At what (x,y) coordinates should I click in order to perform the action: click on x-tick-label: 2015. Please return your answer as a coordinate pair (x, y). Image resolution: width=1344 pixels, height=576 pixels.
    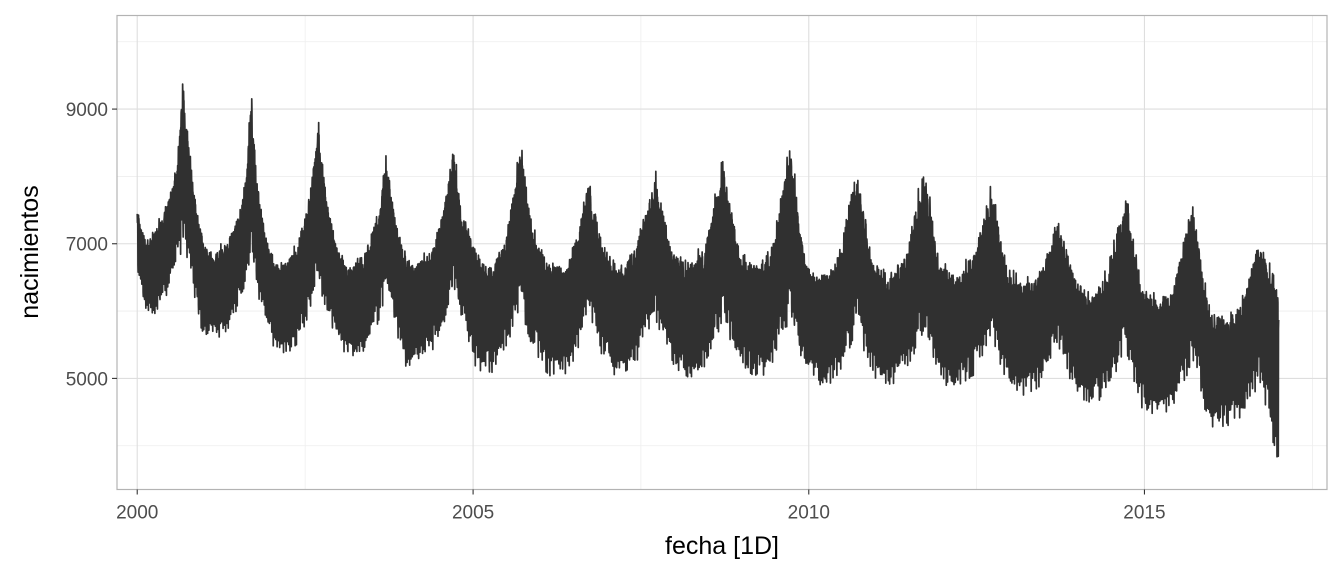
    Looking at the image, I should click on (1144, 513).